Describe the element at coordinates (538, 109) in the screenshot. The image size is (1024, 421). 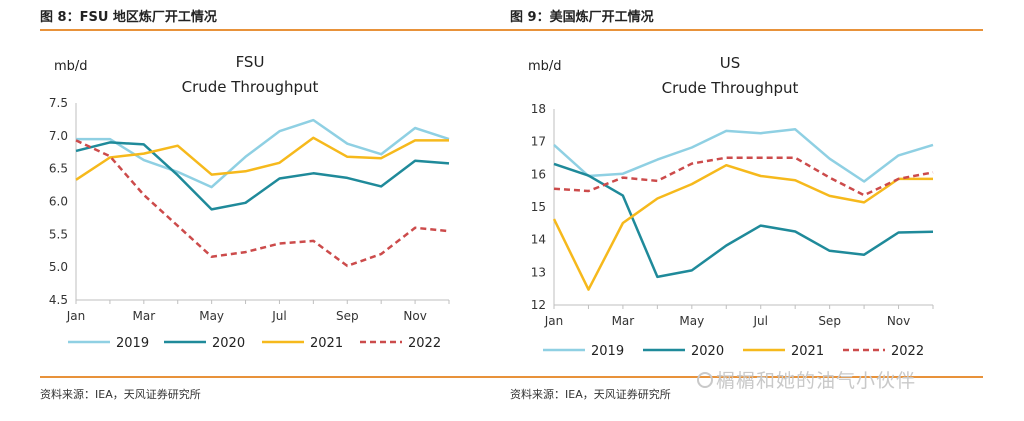
I see `y-tick-label: 18` at that location.